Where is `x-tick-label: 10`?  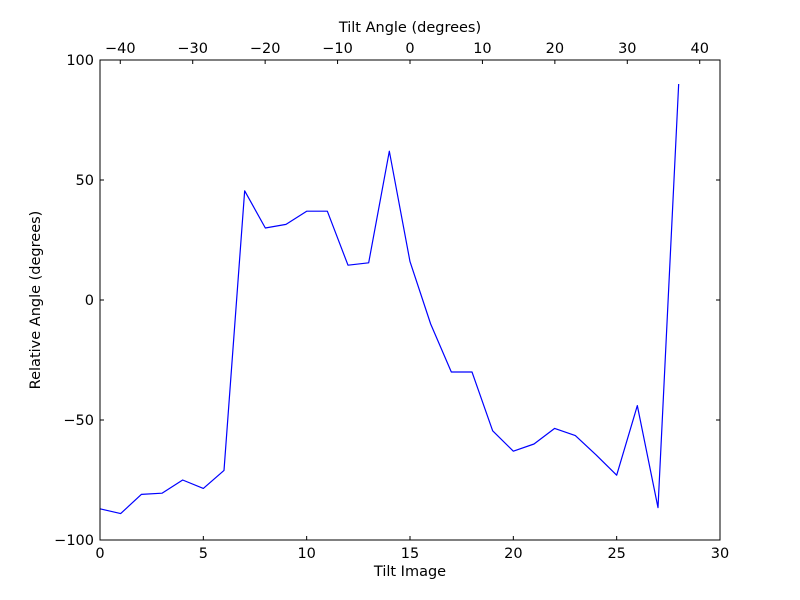
x-tick-label: 10 is located at coordinates (306, 554).